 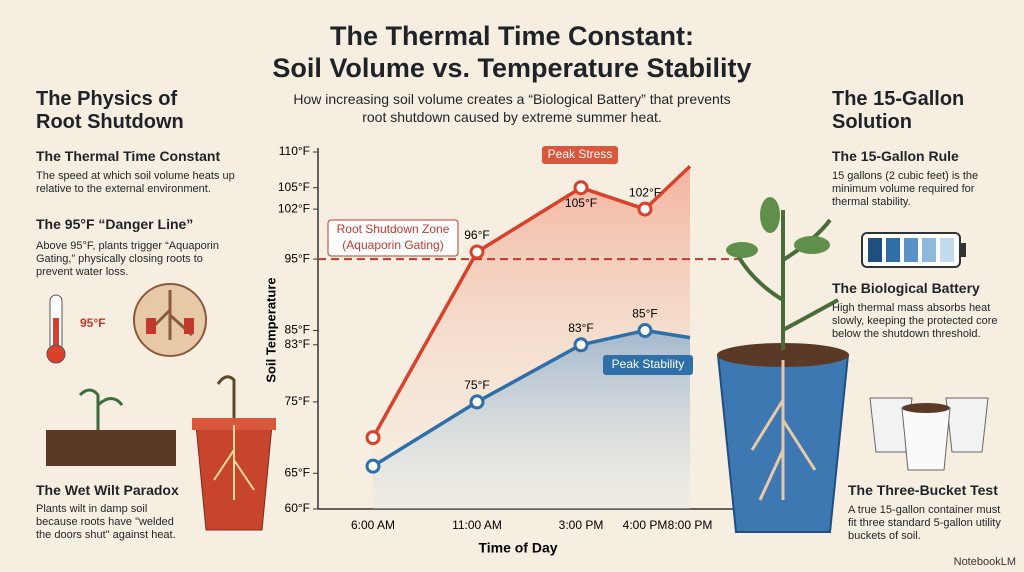 I want to click on thermometer-icon, so click(x=56, y=329).